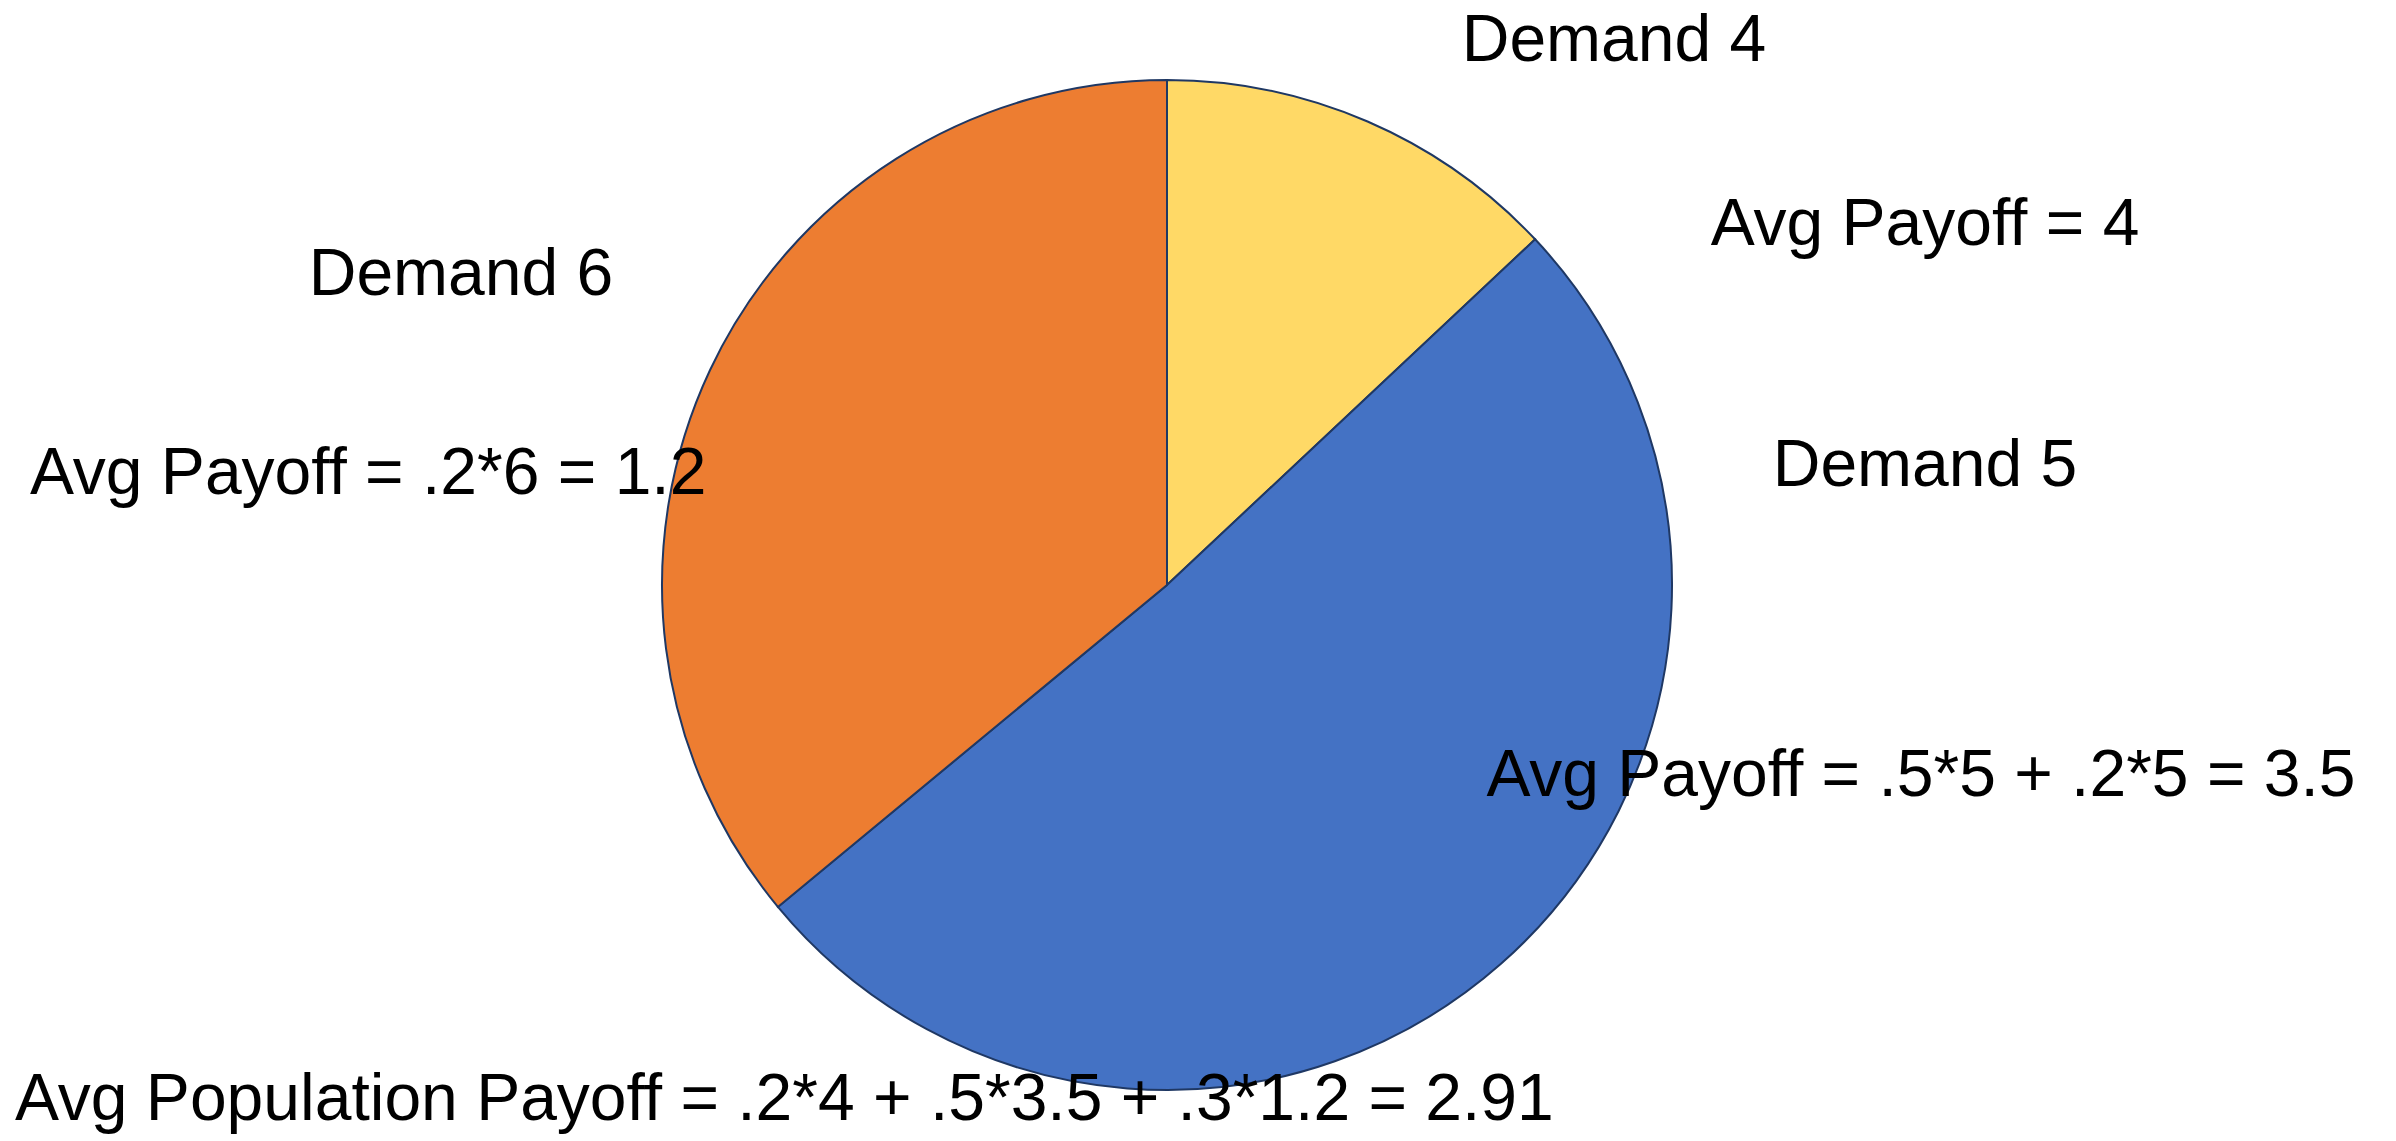 The width and height of the screenshot is (2396, 1141). What do you see at coordinates (461, 272) in the screenshot?
I see `slice-label: Demand 6` at bounding box center [461, 272].